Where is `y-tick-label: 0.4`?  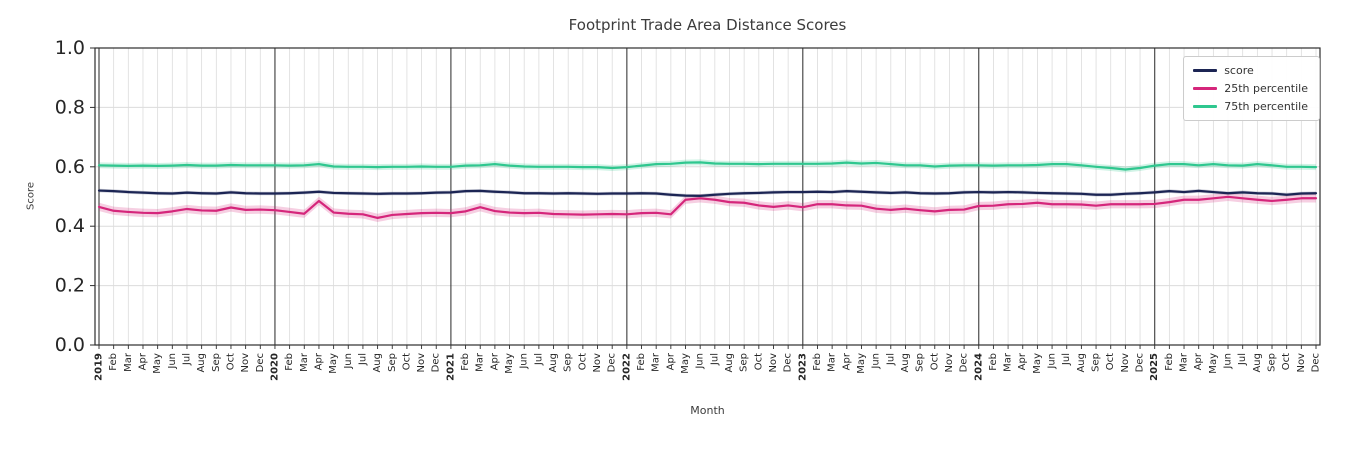
y-tick-label: 0.4 is located at coordinates (70, 226).